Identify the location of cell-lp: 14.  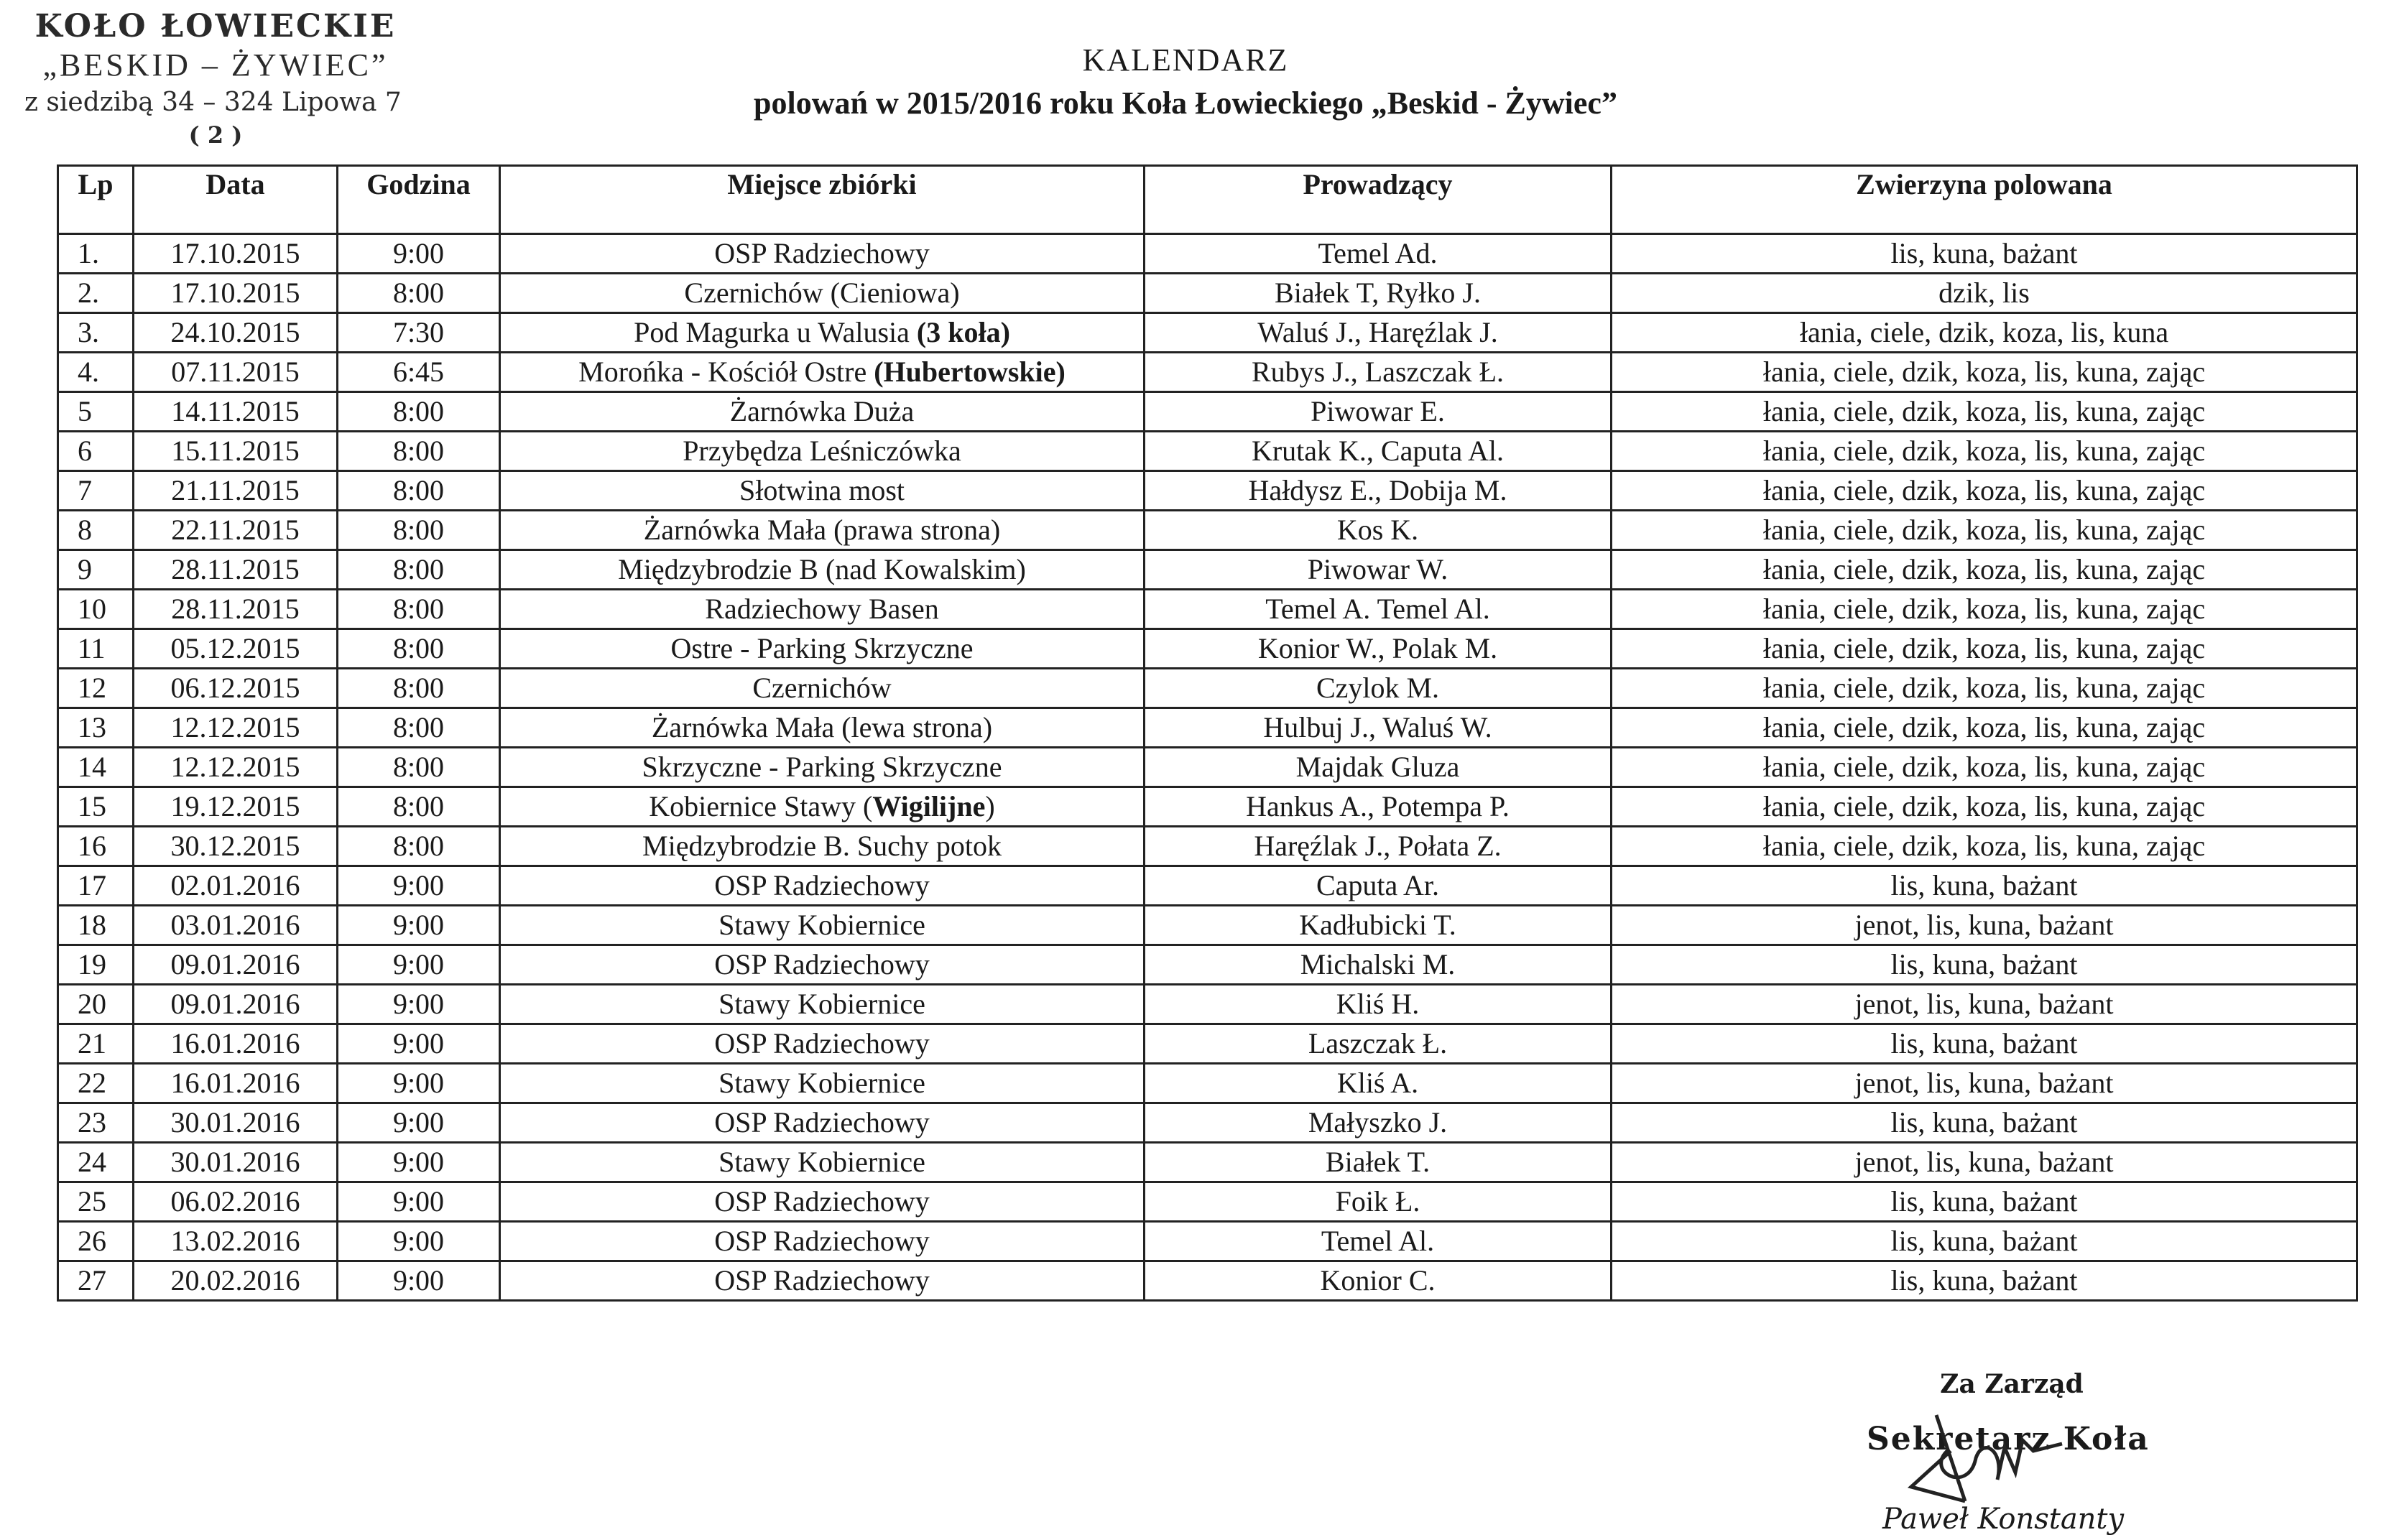
(95, 767).